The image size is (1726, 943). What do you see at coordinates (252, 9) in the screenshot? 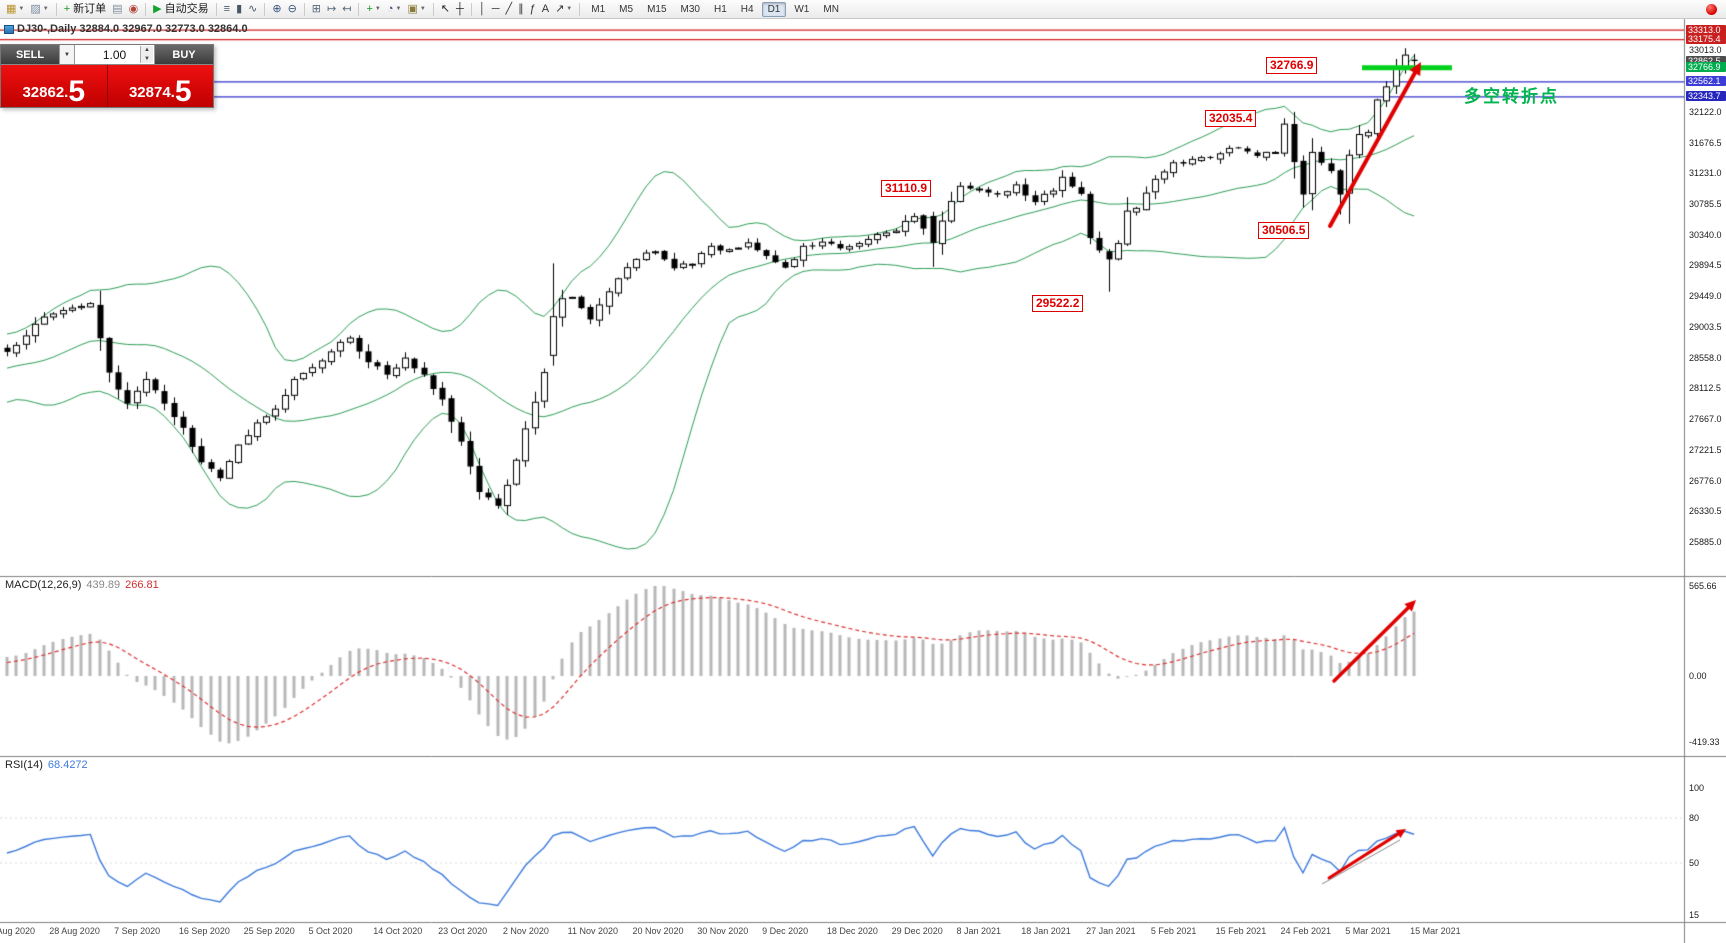
I see `line-chart-icon: ∿` at bounding box center [252, 9].